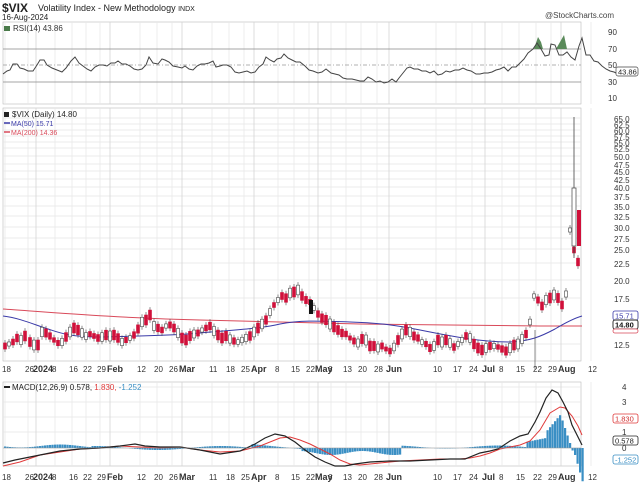 The height and width of the screenshot is (486, 640). Describe the element at coordinates (624, 448) in the screenshot. I see `macd-tick: 0` at that location.